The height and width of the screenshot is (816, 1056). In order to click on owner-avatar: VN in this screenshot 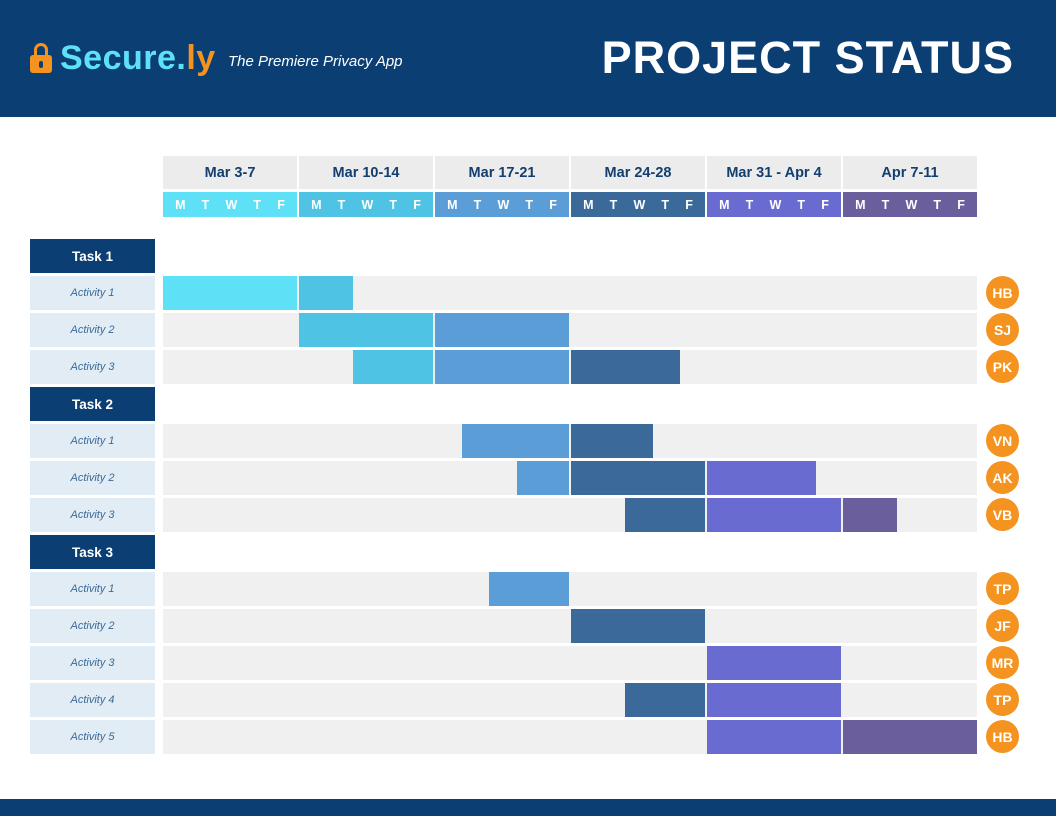, I will do `click(1002, 440)`.